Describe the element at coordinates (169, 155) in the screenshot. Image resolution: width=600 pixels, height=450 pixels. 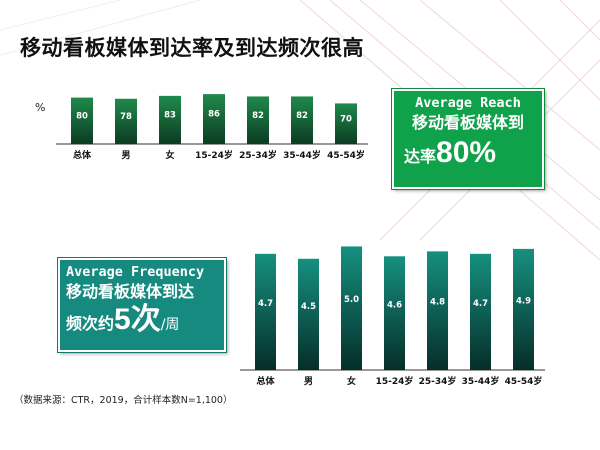
I see `reach-category-label: 女` at that location.